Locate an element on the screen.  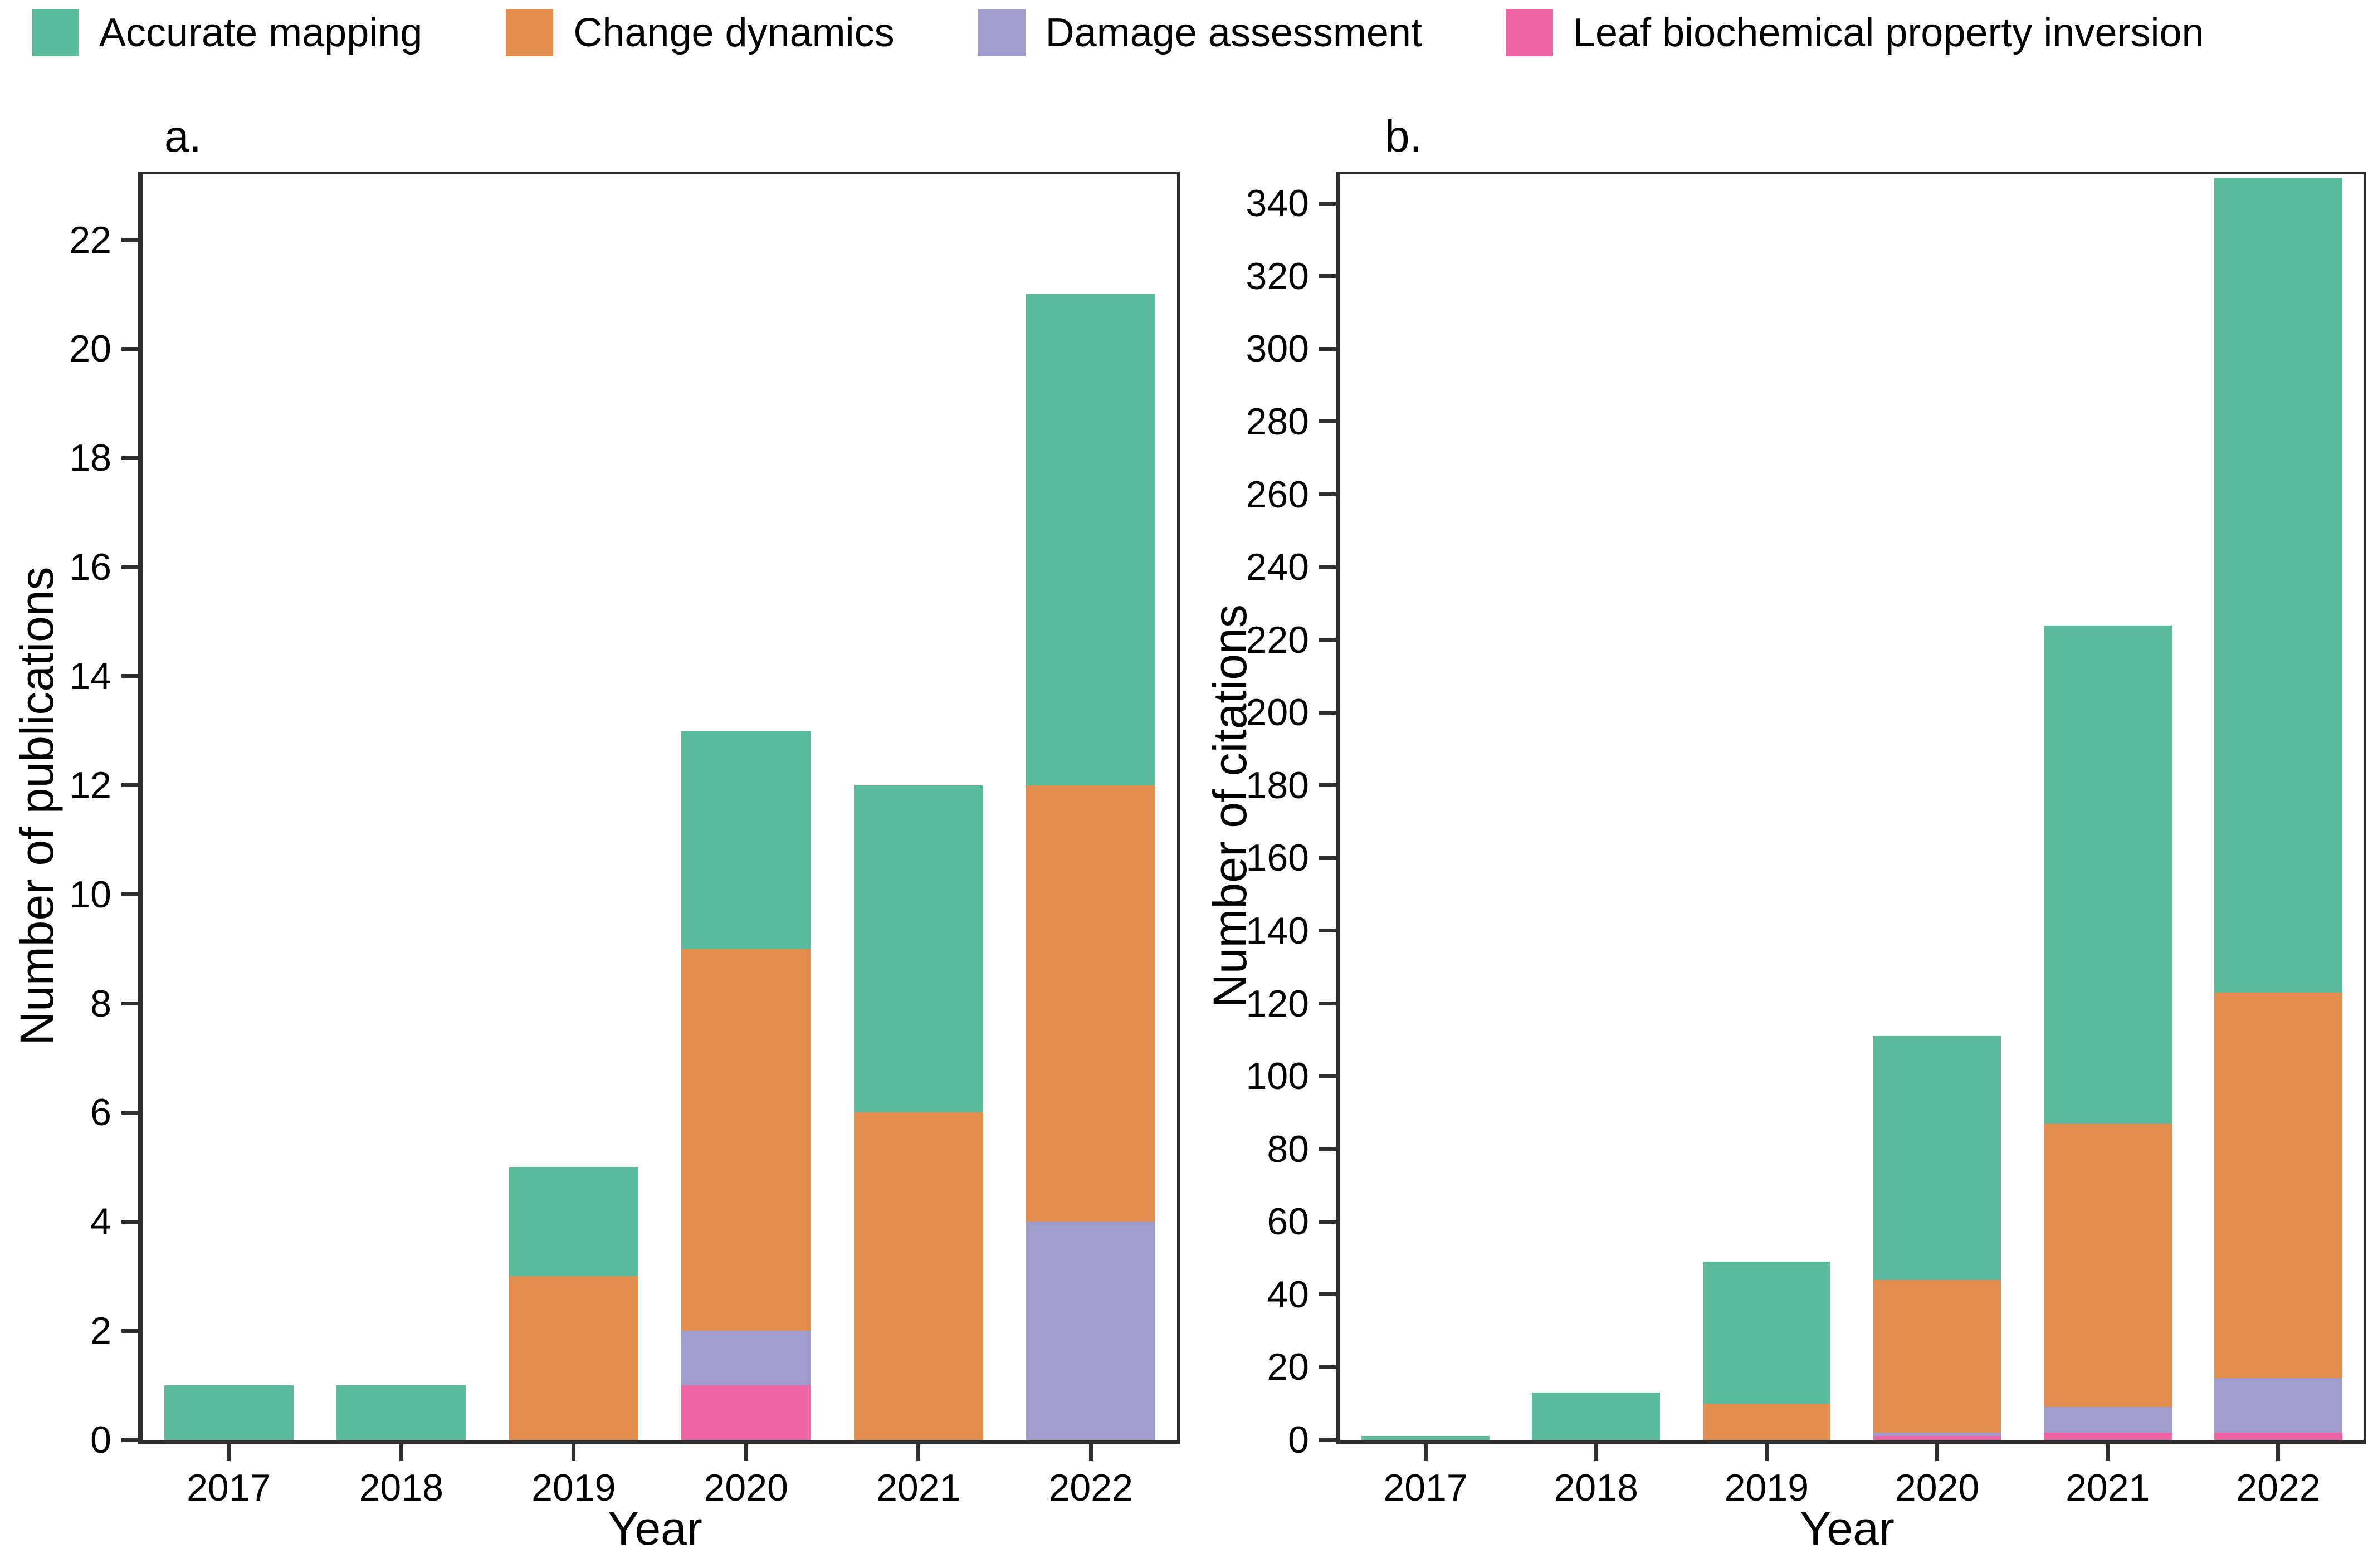
y-axis-tick-label: 16 is located at coordinates (90, 567).